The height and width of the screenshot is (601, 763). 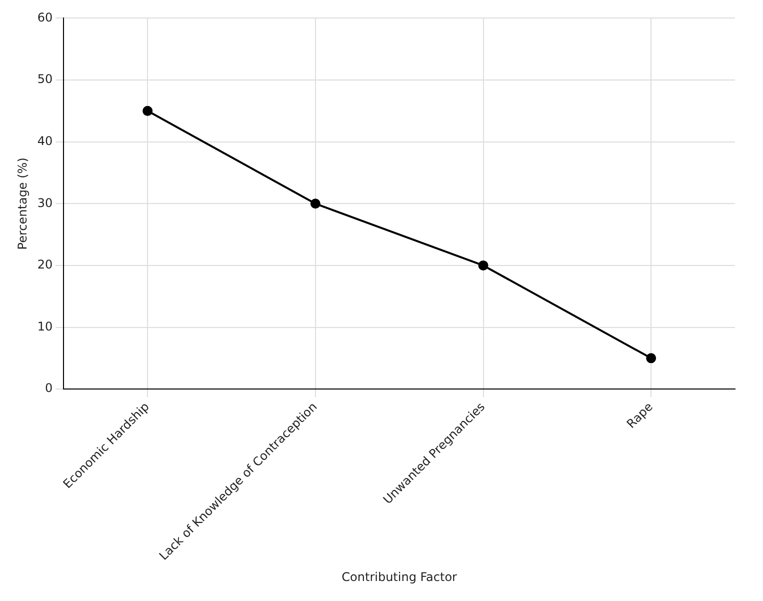 I want to click on y-axis-title: Percentage (%), so click(x=22, y=204).